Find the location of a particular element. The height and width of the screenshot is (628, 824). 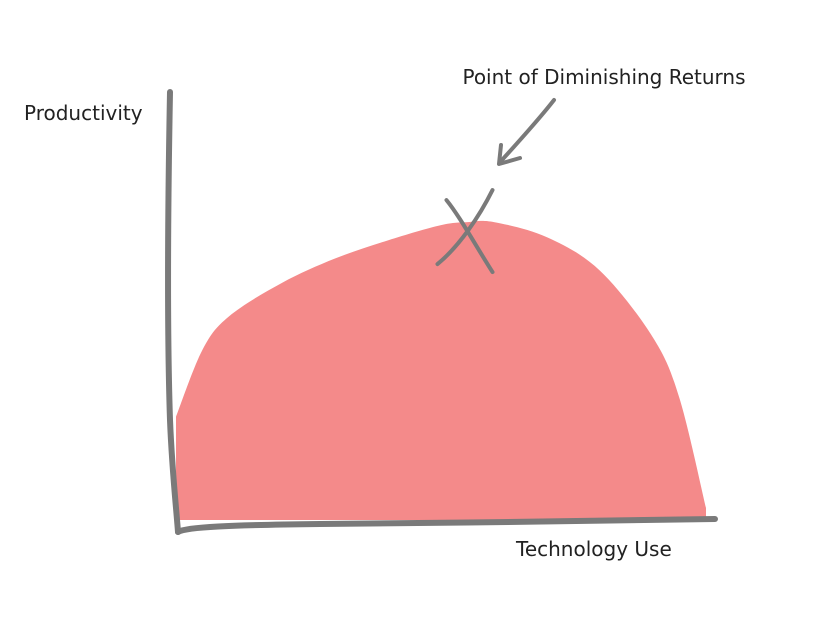

x-axis-label: Technology Use is located at coordinates (593, 549).